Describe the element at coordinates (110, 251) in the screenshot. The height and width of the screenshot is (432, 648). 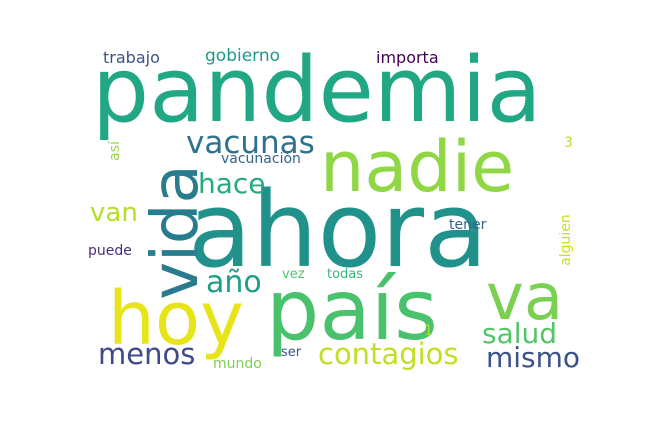
I see `word-puede: puede` at that location.